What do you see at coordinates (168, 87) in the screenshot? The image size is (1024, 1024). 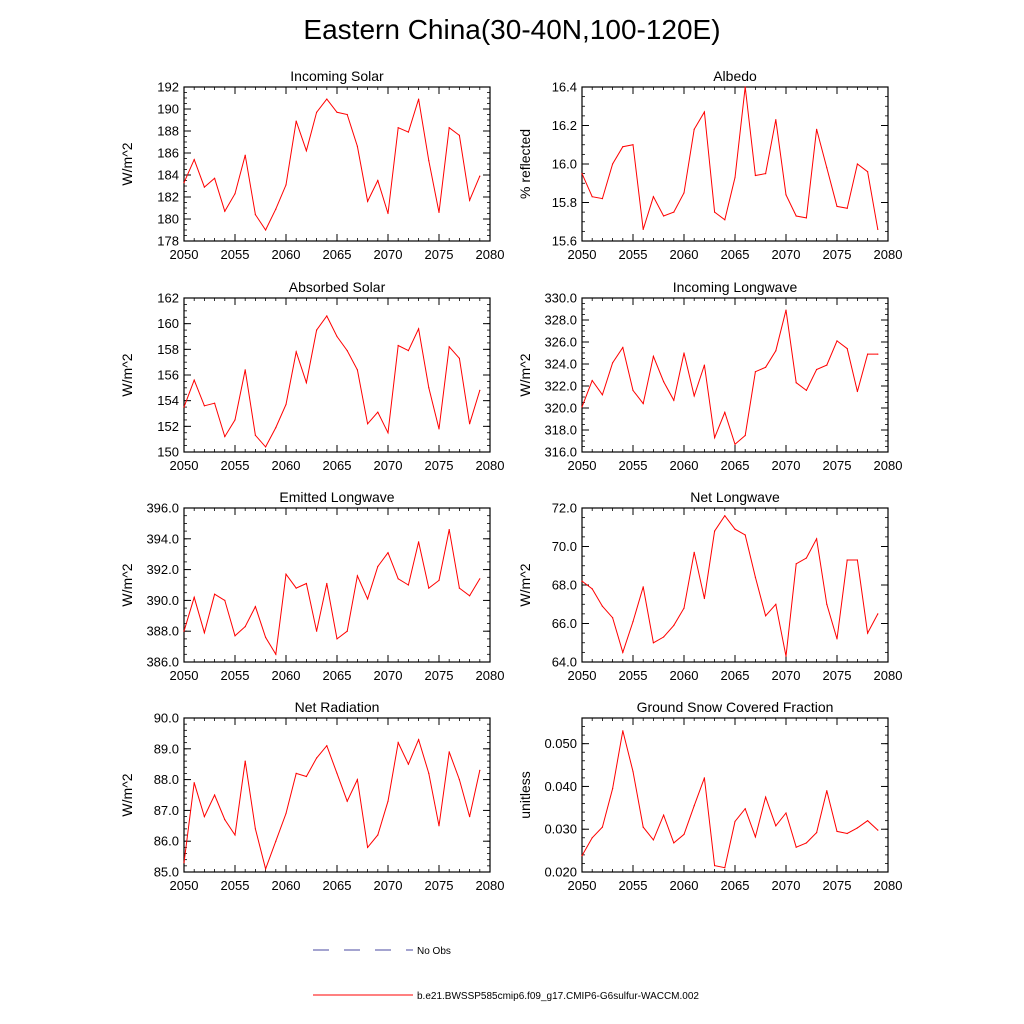 I see `y-tick-label: 192` at bounding box center [168, 87].